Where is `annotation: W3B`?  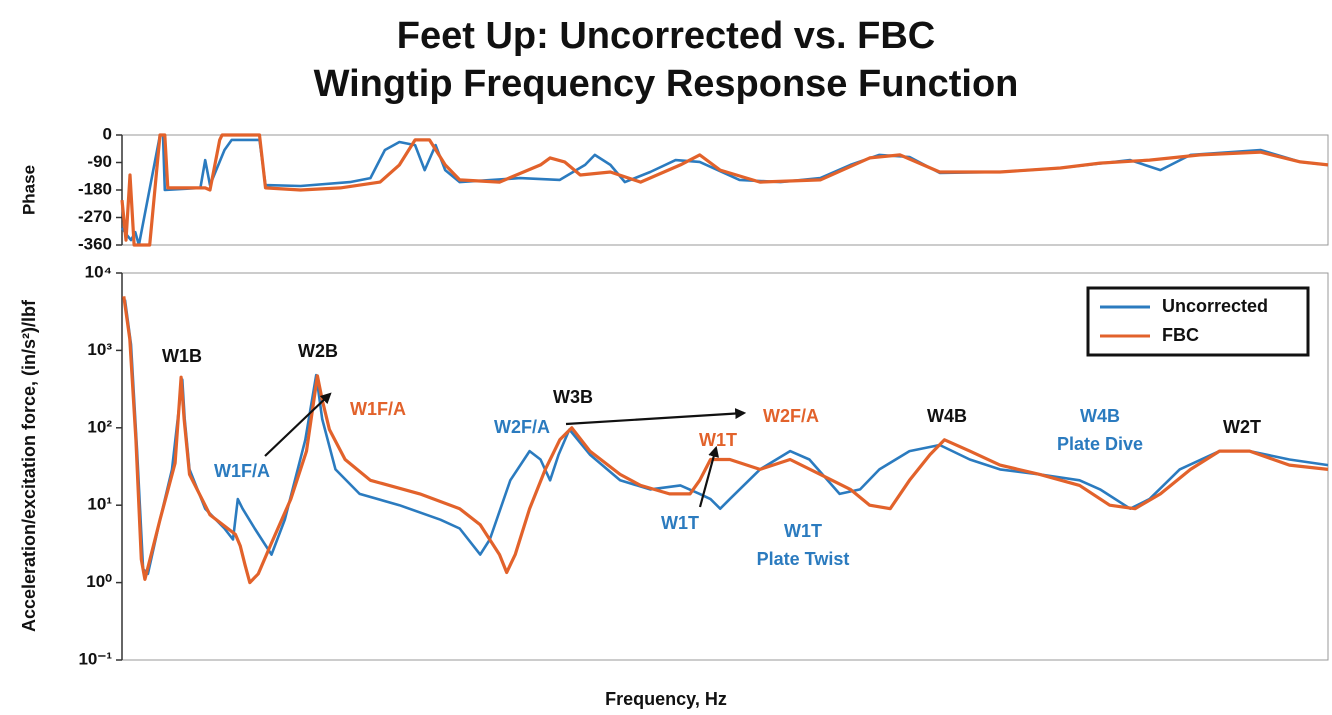 annotation: W3B is located at coordinates (573, 397).